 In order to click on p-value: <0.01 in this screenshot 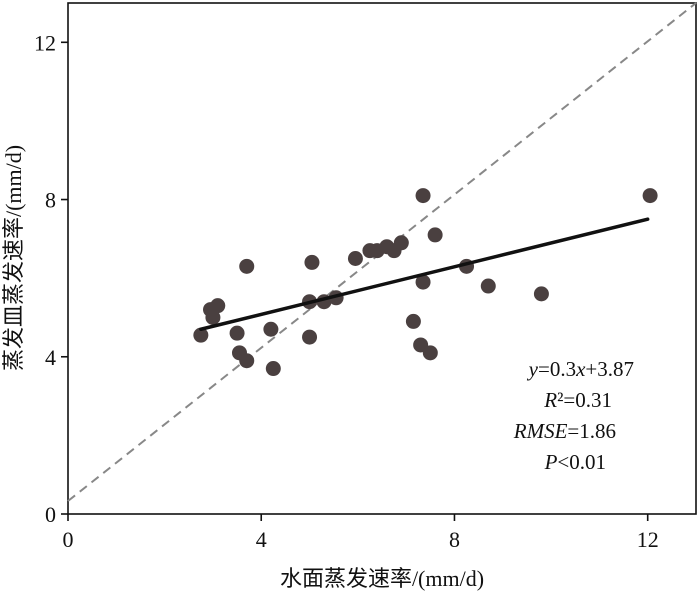, I will do `click(581, 462)`.